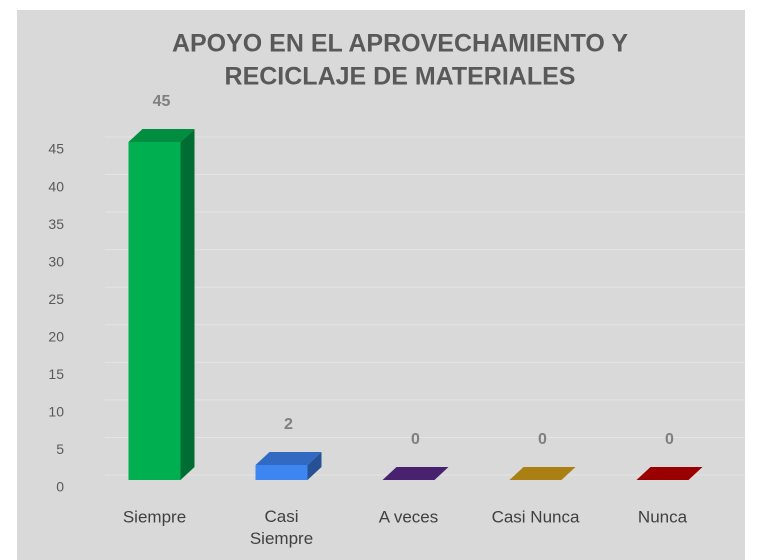 This screenshot has width=762, height=560. What do you see at coordinates (281, 516) in the screenshot?
I see `x-tick-label-line: Casi` at bounding box center [281, 516].